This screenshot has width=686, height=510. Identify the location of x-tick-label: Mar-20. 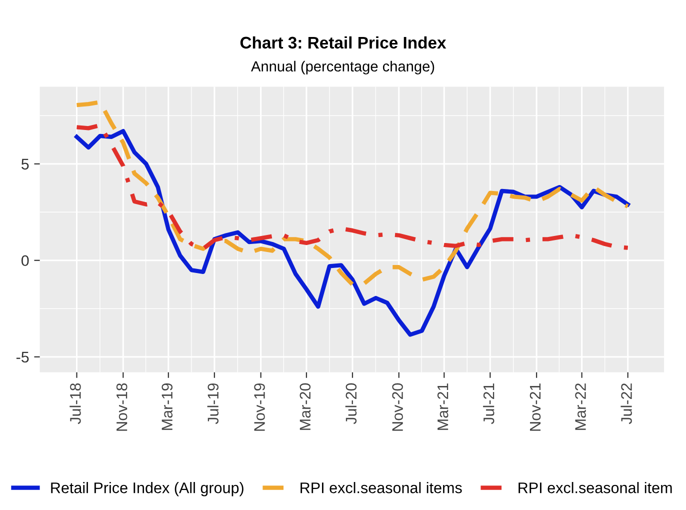
(305, 406).